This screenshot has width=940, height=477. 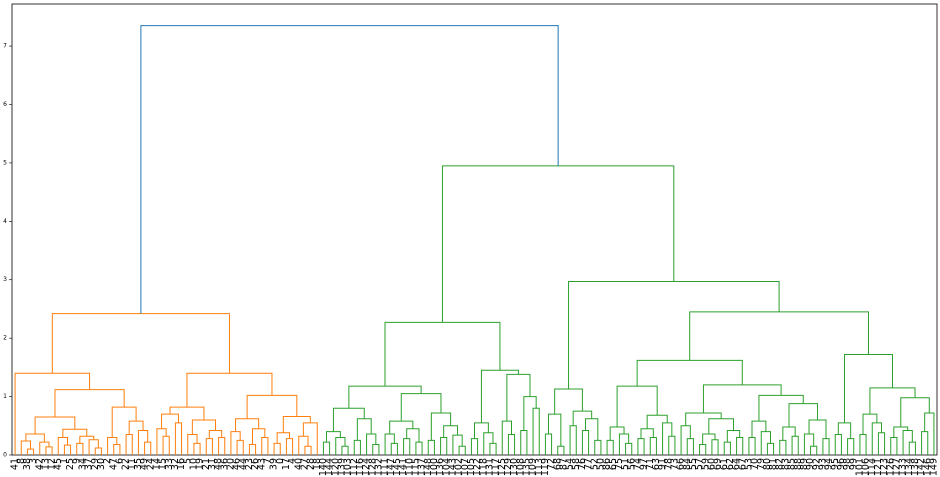 I want to click on leaf-label: 143, so click(x=452, y=467).